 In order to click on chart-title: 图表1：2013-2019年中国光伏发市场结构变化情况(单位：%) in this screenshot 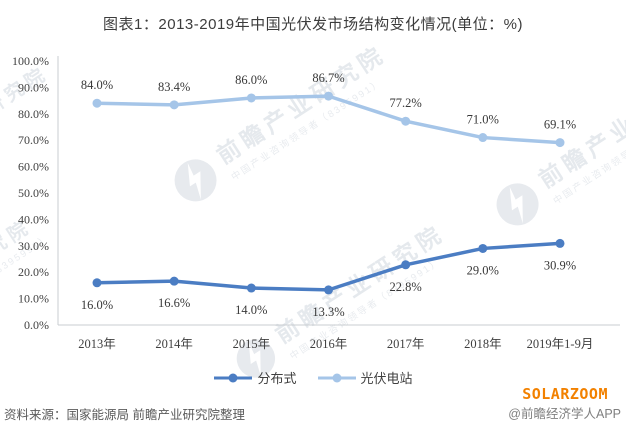, I will do `click(313, 24)`.